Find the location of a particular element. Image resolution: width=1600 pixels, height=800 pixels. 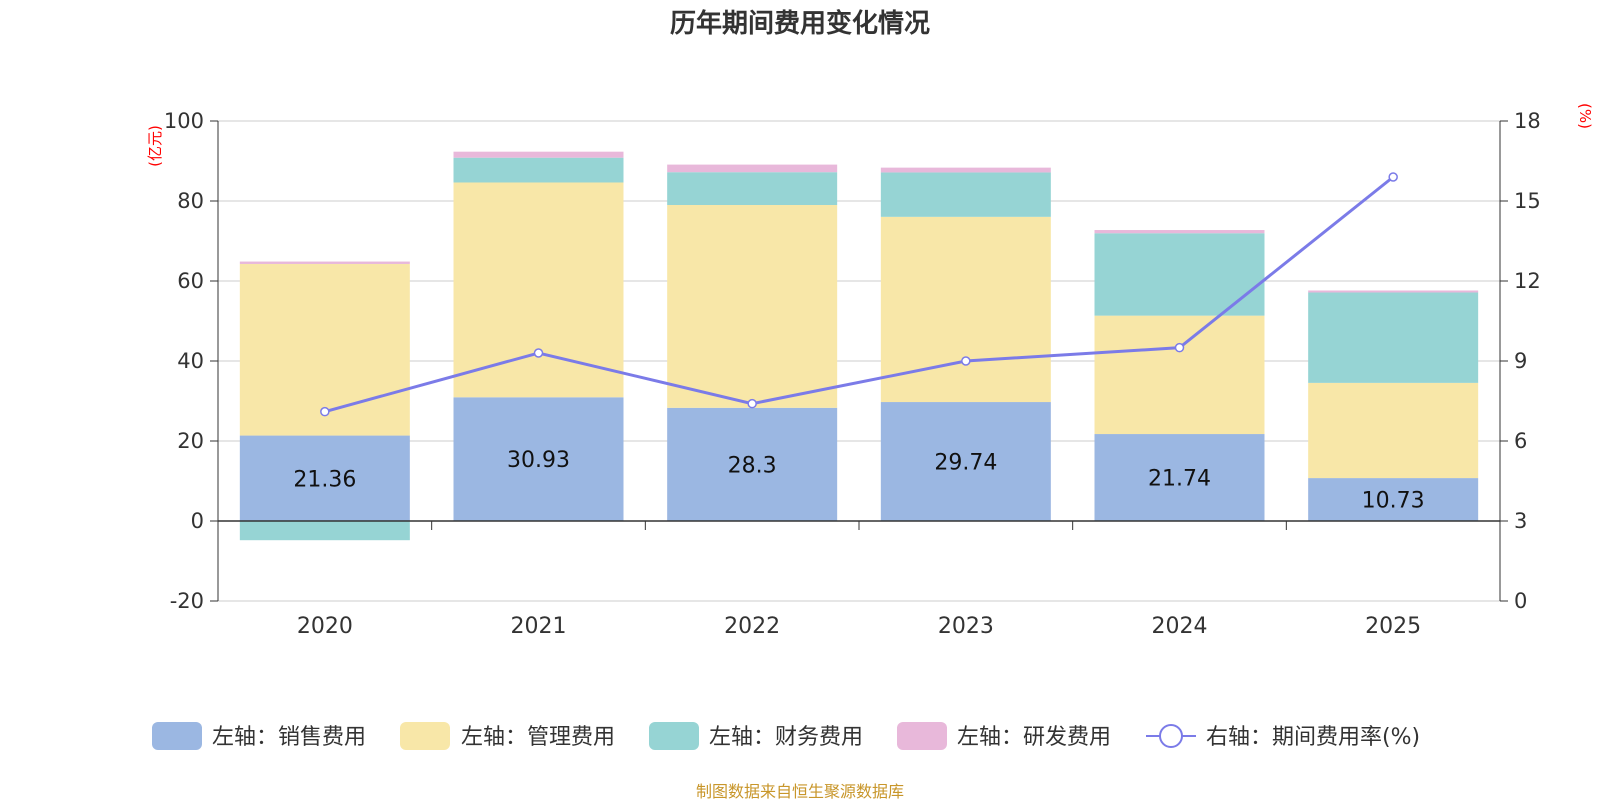

left-tick-label: 0 is located at coordinates (197, 521).